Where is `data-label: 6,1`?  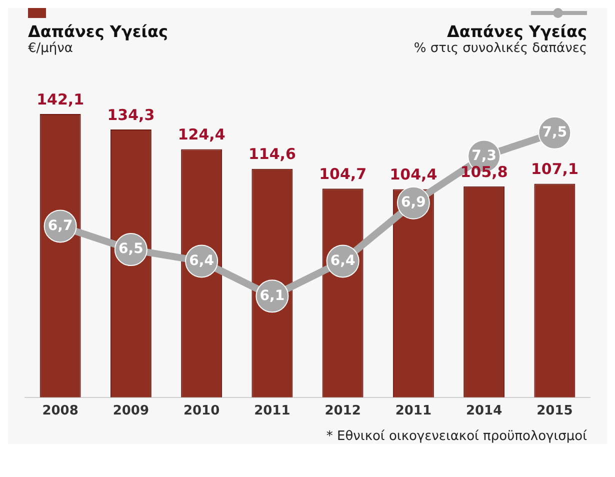
data-label: 6,1 is located at coordinates (272, 296).